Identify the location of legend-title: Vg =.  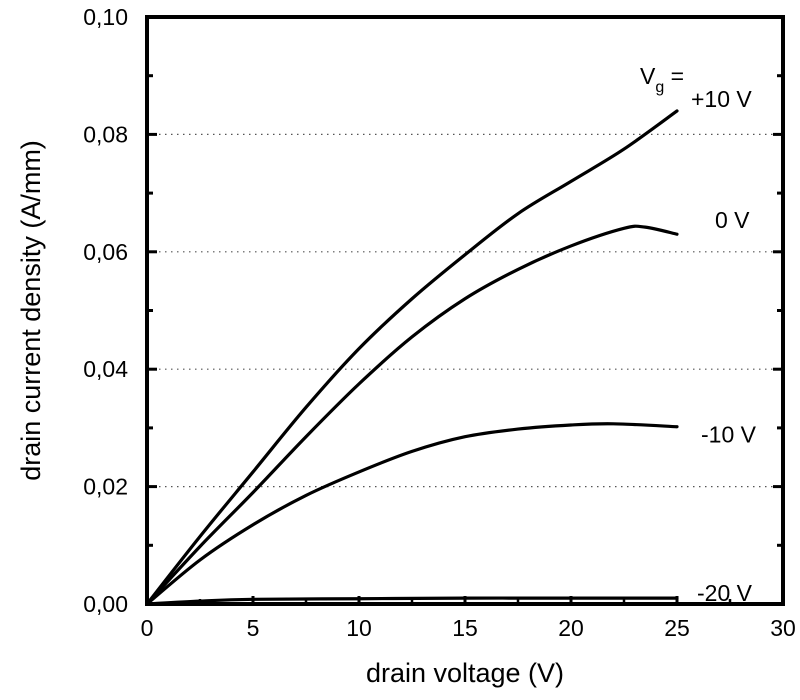
(662, 79).